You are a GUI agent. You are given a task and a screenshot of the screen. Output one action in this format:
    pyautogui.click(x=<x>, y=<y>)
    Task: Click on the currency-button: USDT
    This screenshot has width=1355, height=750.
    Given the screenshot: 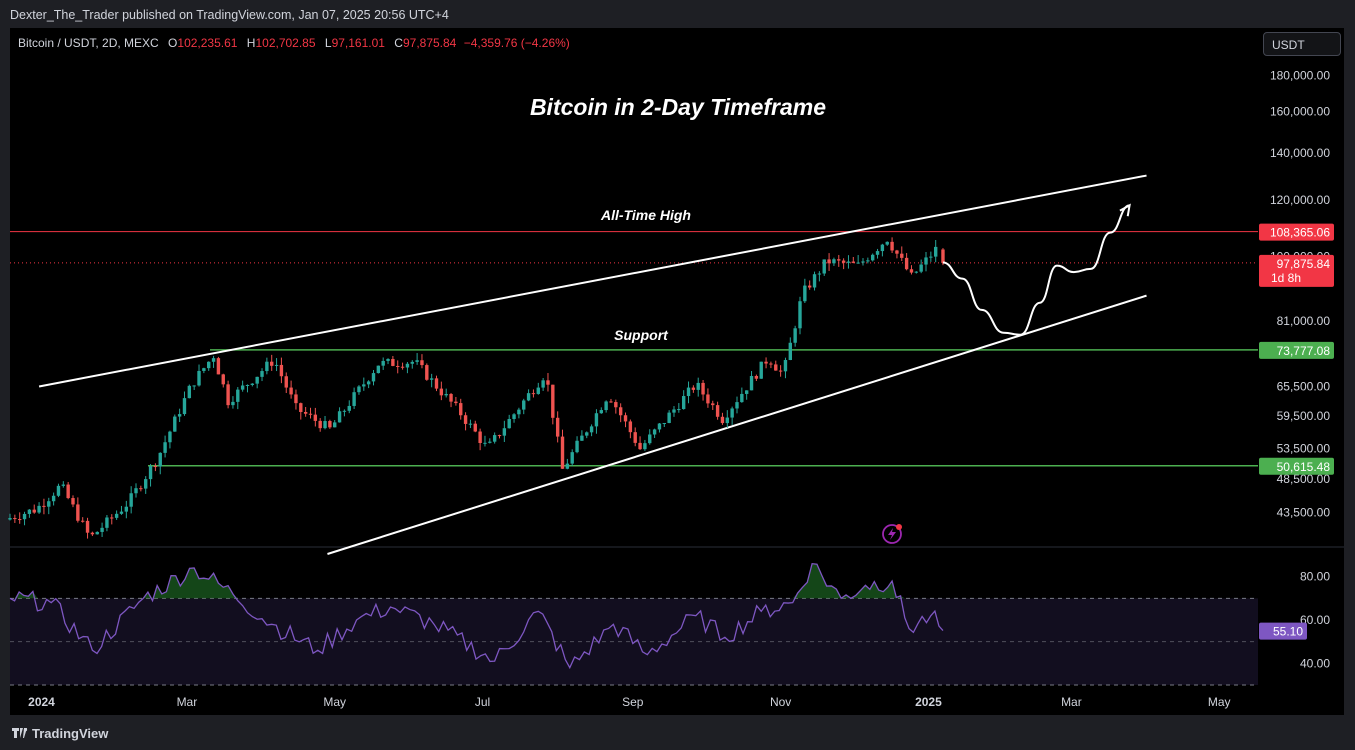 What is the action you would take?
    pyautogui.click(x=1302, y=44)
    